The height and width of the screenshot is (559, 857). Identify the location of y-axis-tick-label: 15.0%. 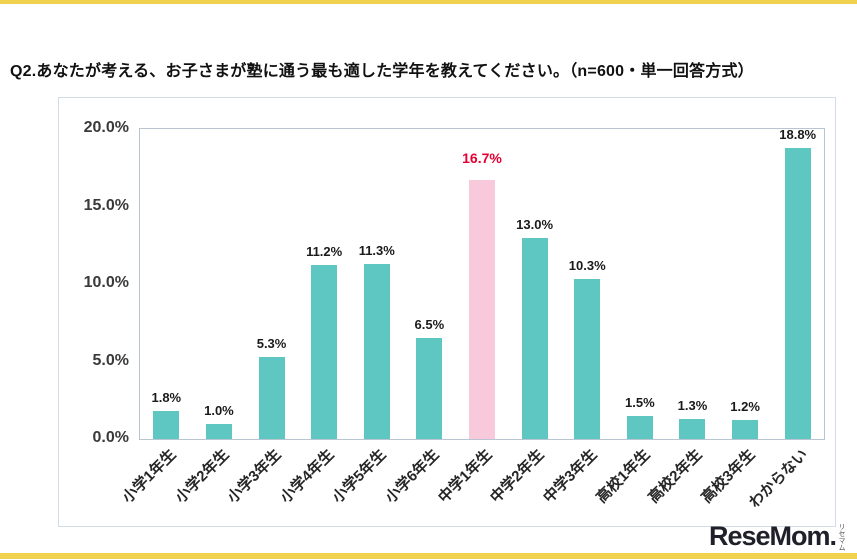
(106, 205).